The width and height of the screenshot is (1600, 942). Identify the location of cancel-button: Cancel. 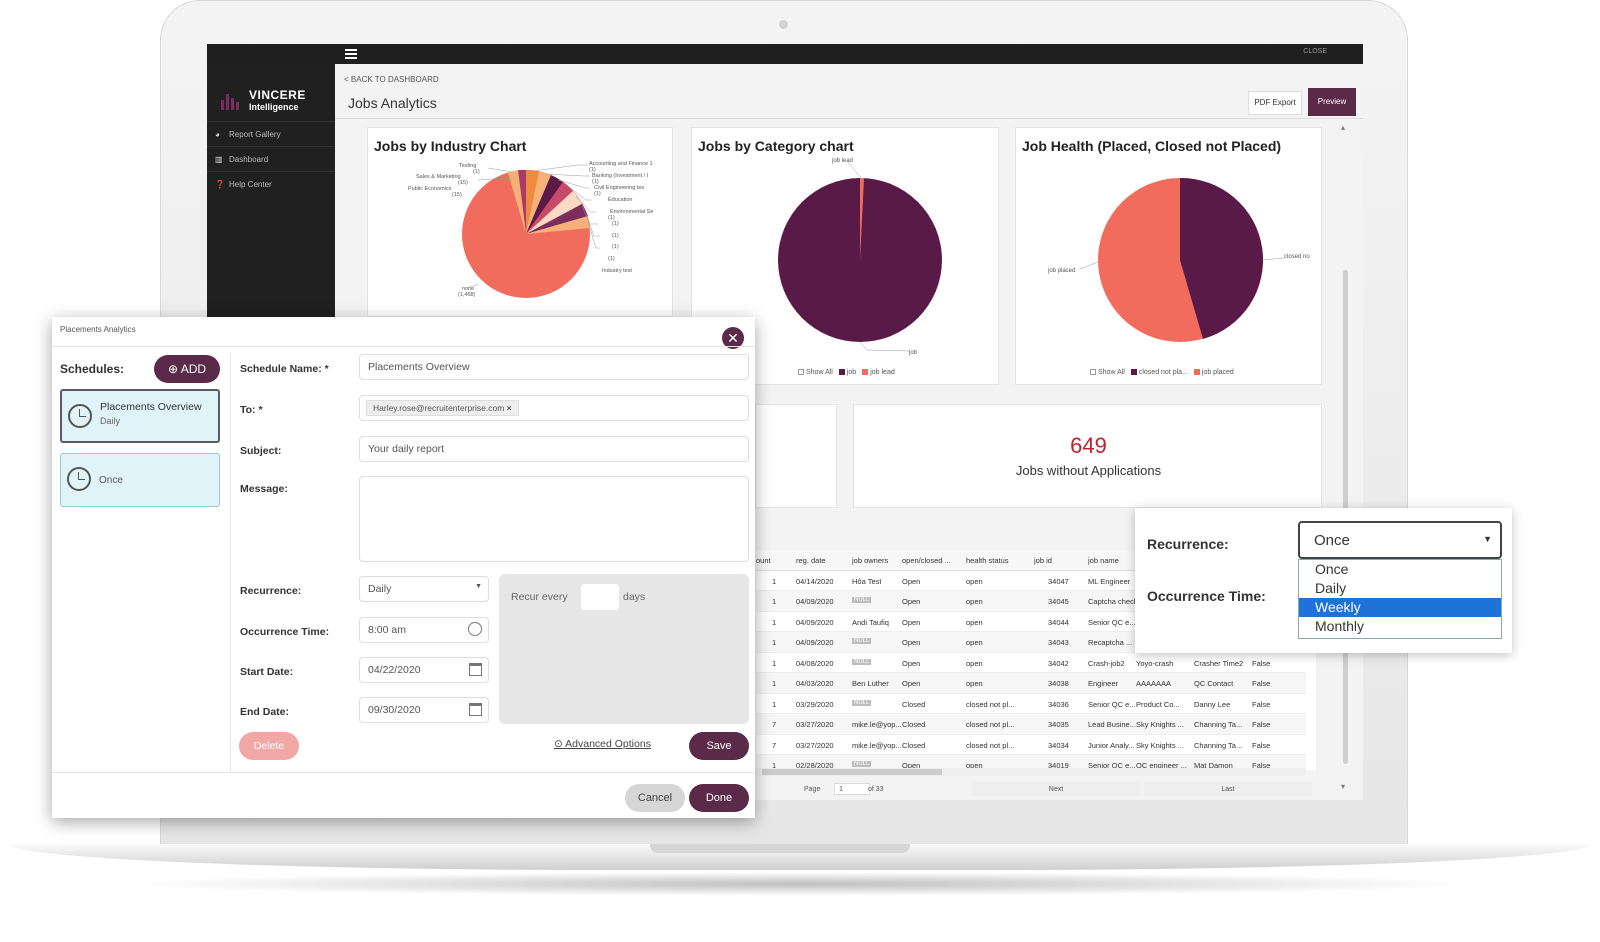
(655, 798).